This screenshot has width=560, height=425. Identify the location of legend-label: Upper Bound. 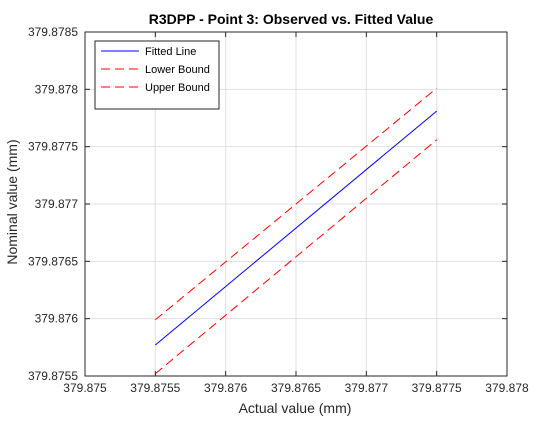
(177, 88).